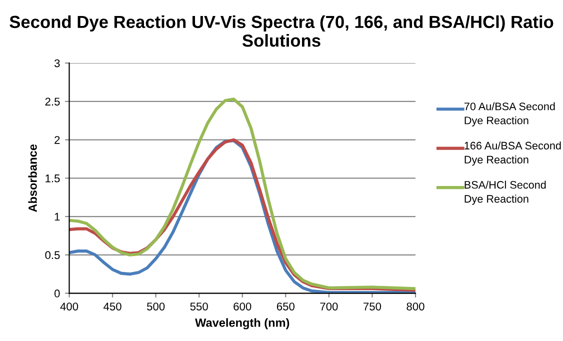  Describe the element at coordinates (512, 154) in the screenshot. I see `legend-label: 166 Au/BSA Second Dye Reaction` at that location.